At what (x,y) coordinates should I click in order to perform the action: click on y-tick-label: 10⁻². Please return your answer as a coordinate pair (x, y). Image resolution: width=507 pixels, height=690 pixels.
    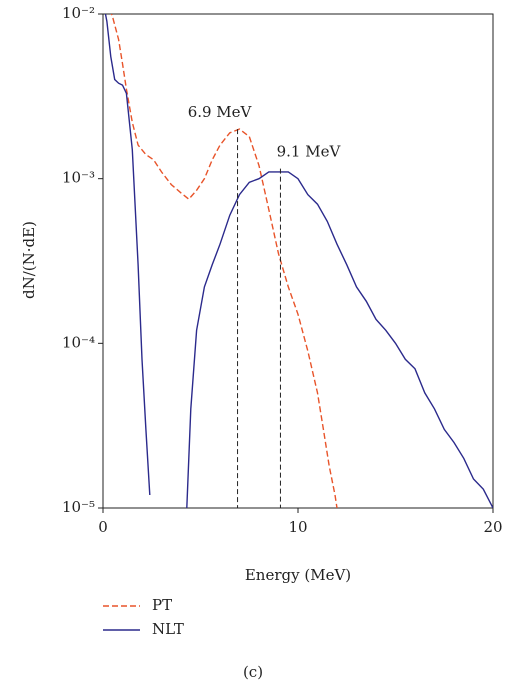
    Looking at the image, I should click on (78, 13).